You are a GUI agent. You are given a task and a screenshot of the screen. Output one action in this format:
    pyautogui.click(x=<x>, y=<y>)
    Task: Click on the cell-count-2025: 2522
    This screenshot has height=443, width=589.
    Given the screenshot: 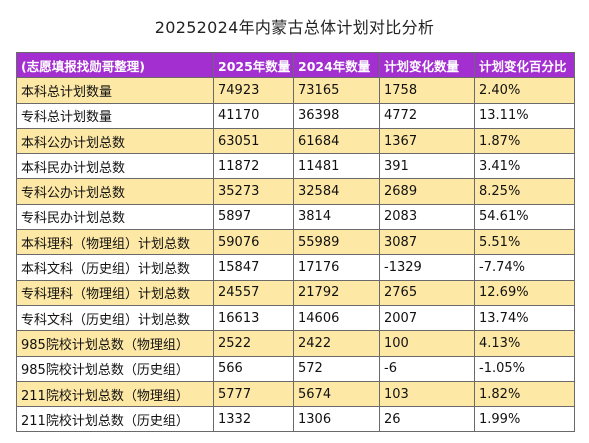 What is the action you would take?
    pyautogui.click(x=253, y=343)
    